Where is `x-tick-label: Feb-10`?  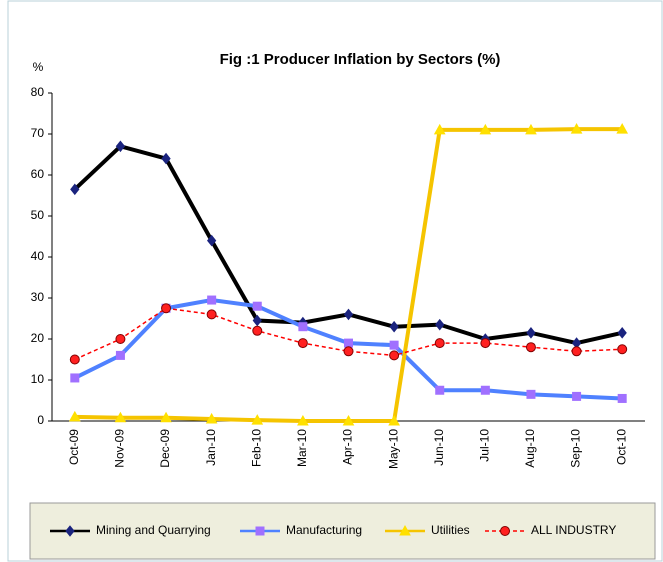 x-tick-label: Feb-10 is located at coordinates (256, 448).